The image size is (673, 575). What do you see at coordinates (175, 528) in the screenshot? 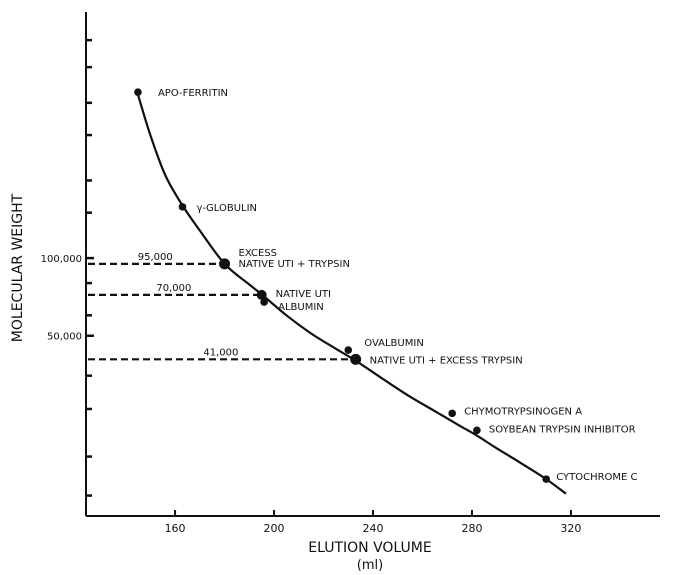
I see `x-tick-label: 160` at bounding box center [175, 528].